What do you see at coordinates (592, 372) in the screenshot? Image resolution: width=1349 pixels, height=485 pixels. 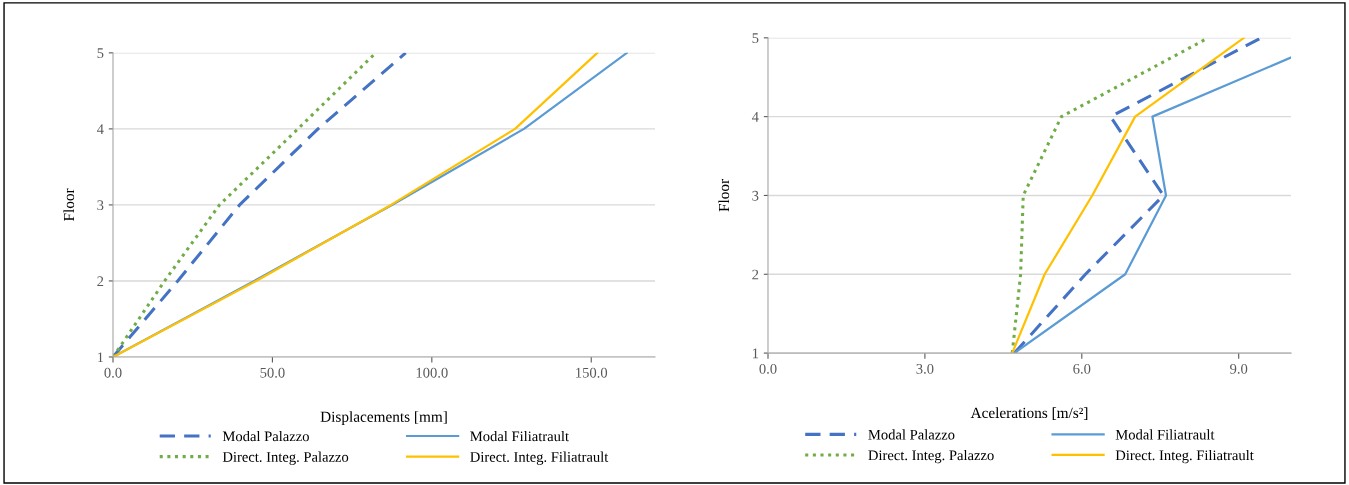 I see `x-tick-label: 150.0` at bounding box center [592, 372].